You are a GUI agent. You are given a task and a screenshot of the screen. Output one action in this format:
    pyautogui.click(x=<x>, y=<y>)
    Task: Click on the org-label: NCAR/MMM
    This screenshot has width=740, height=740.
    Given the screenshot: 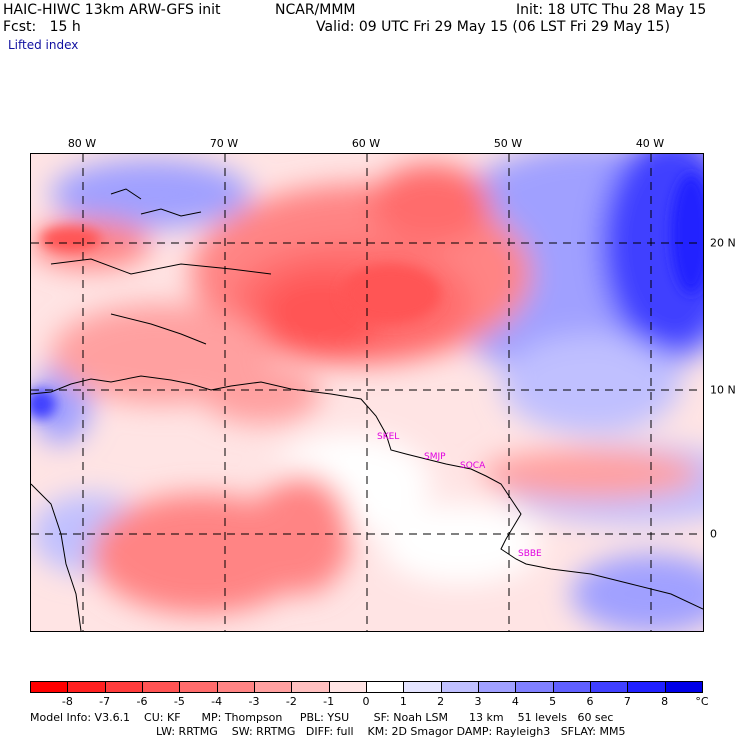 What is the action you would take?
    pyautogui.click(x=315, y=10)
    